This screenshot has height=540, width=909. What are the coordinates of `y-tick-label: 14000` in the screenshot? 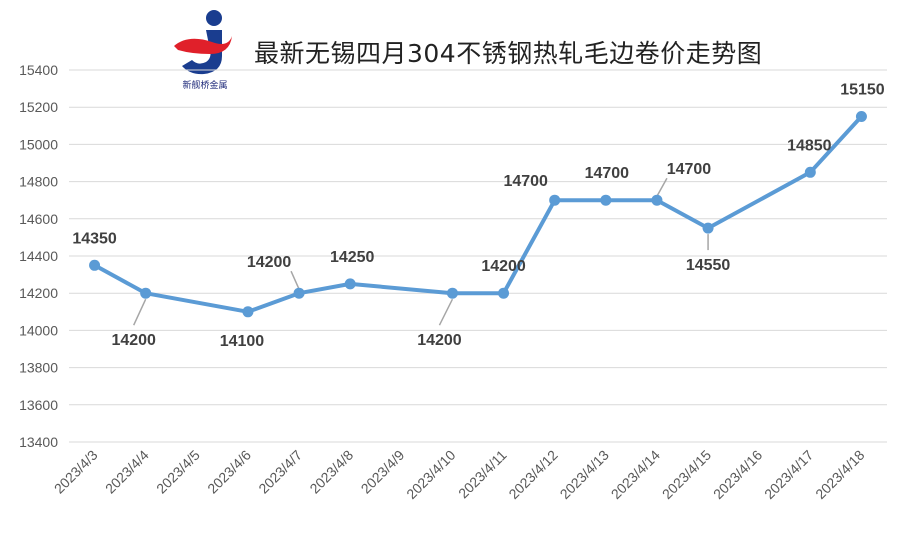 It's located at (38, 330).